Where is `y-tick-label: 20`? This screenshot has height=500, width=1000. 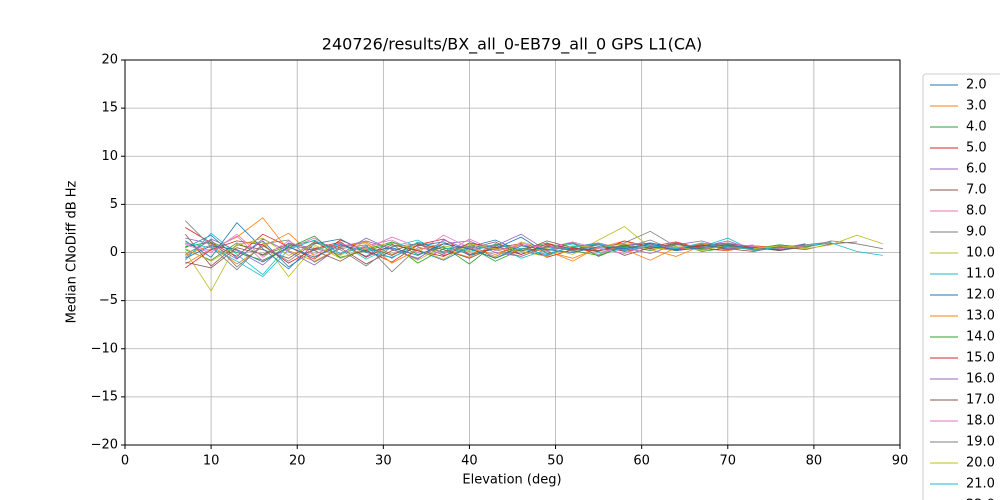 y-tick-label: 20 is located at coordinates (109, 60).